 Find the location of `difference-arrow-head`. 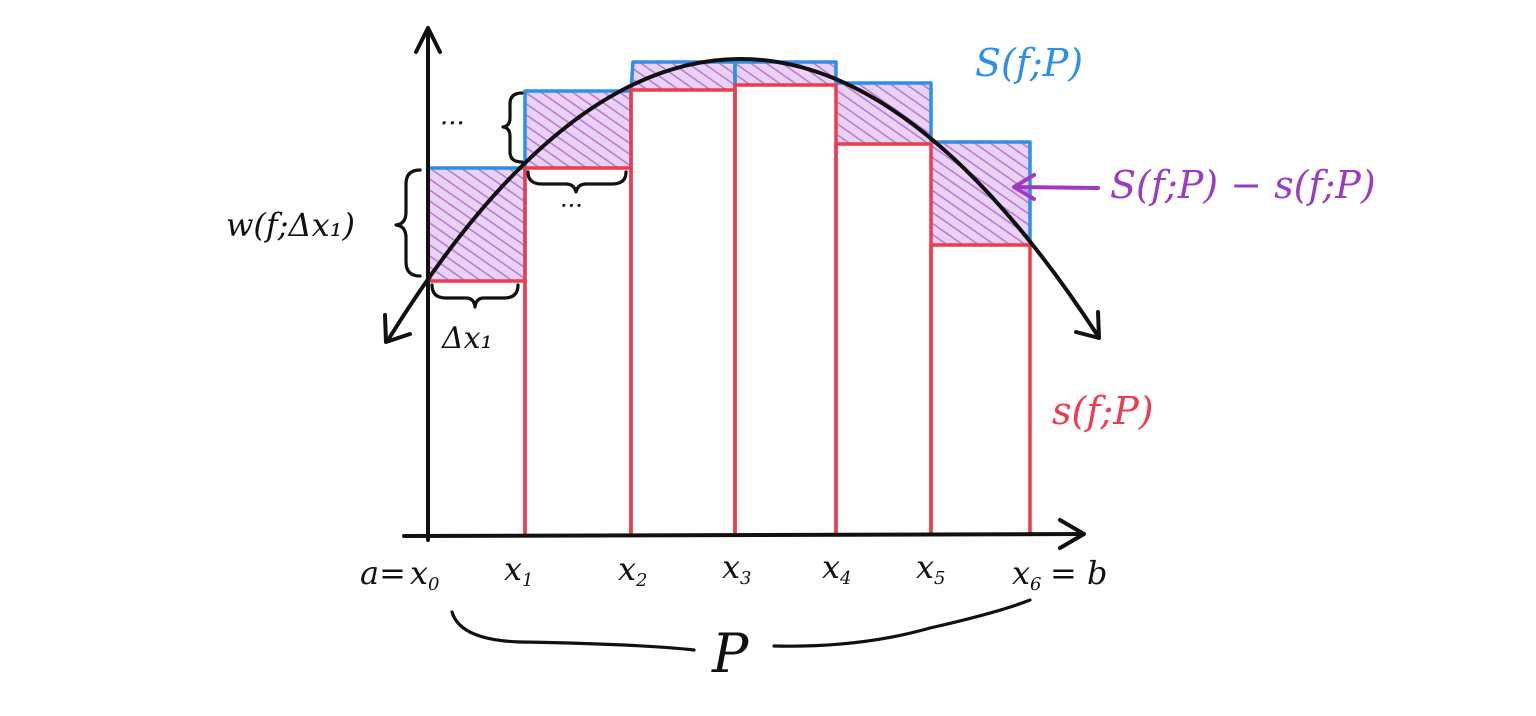

difference-arrow-head is located at coordinates (1024, 187).